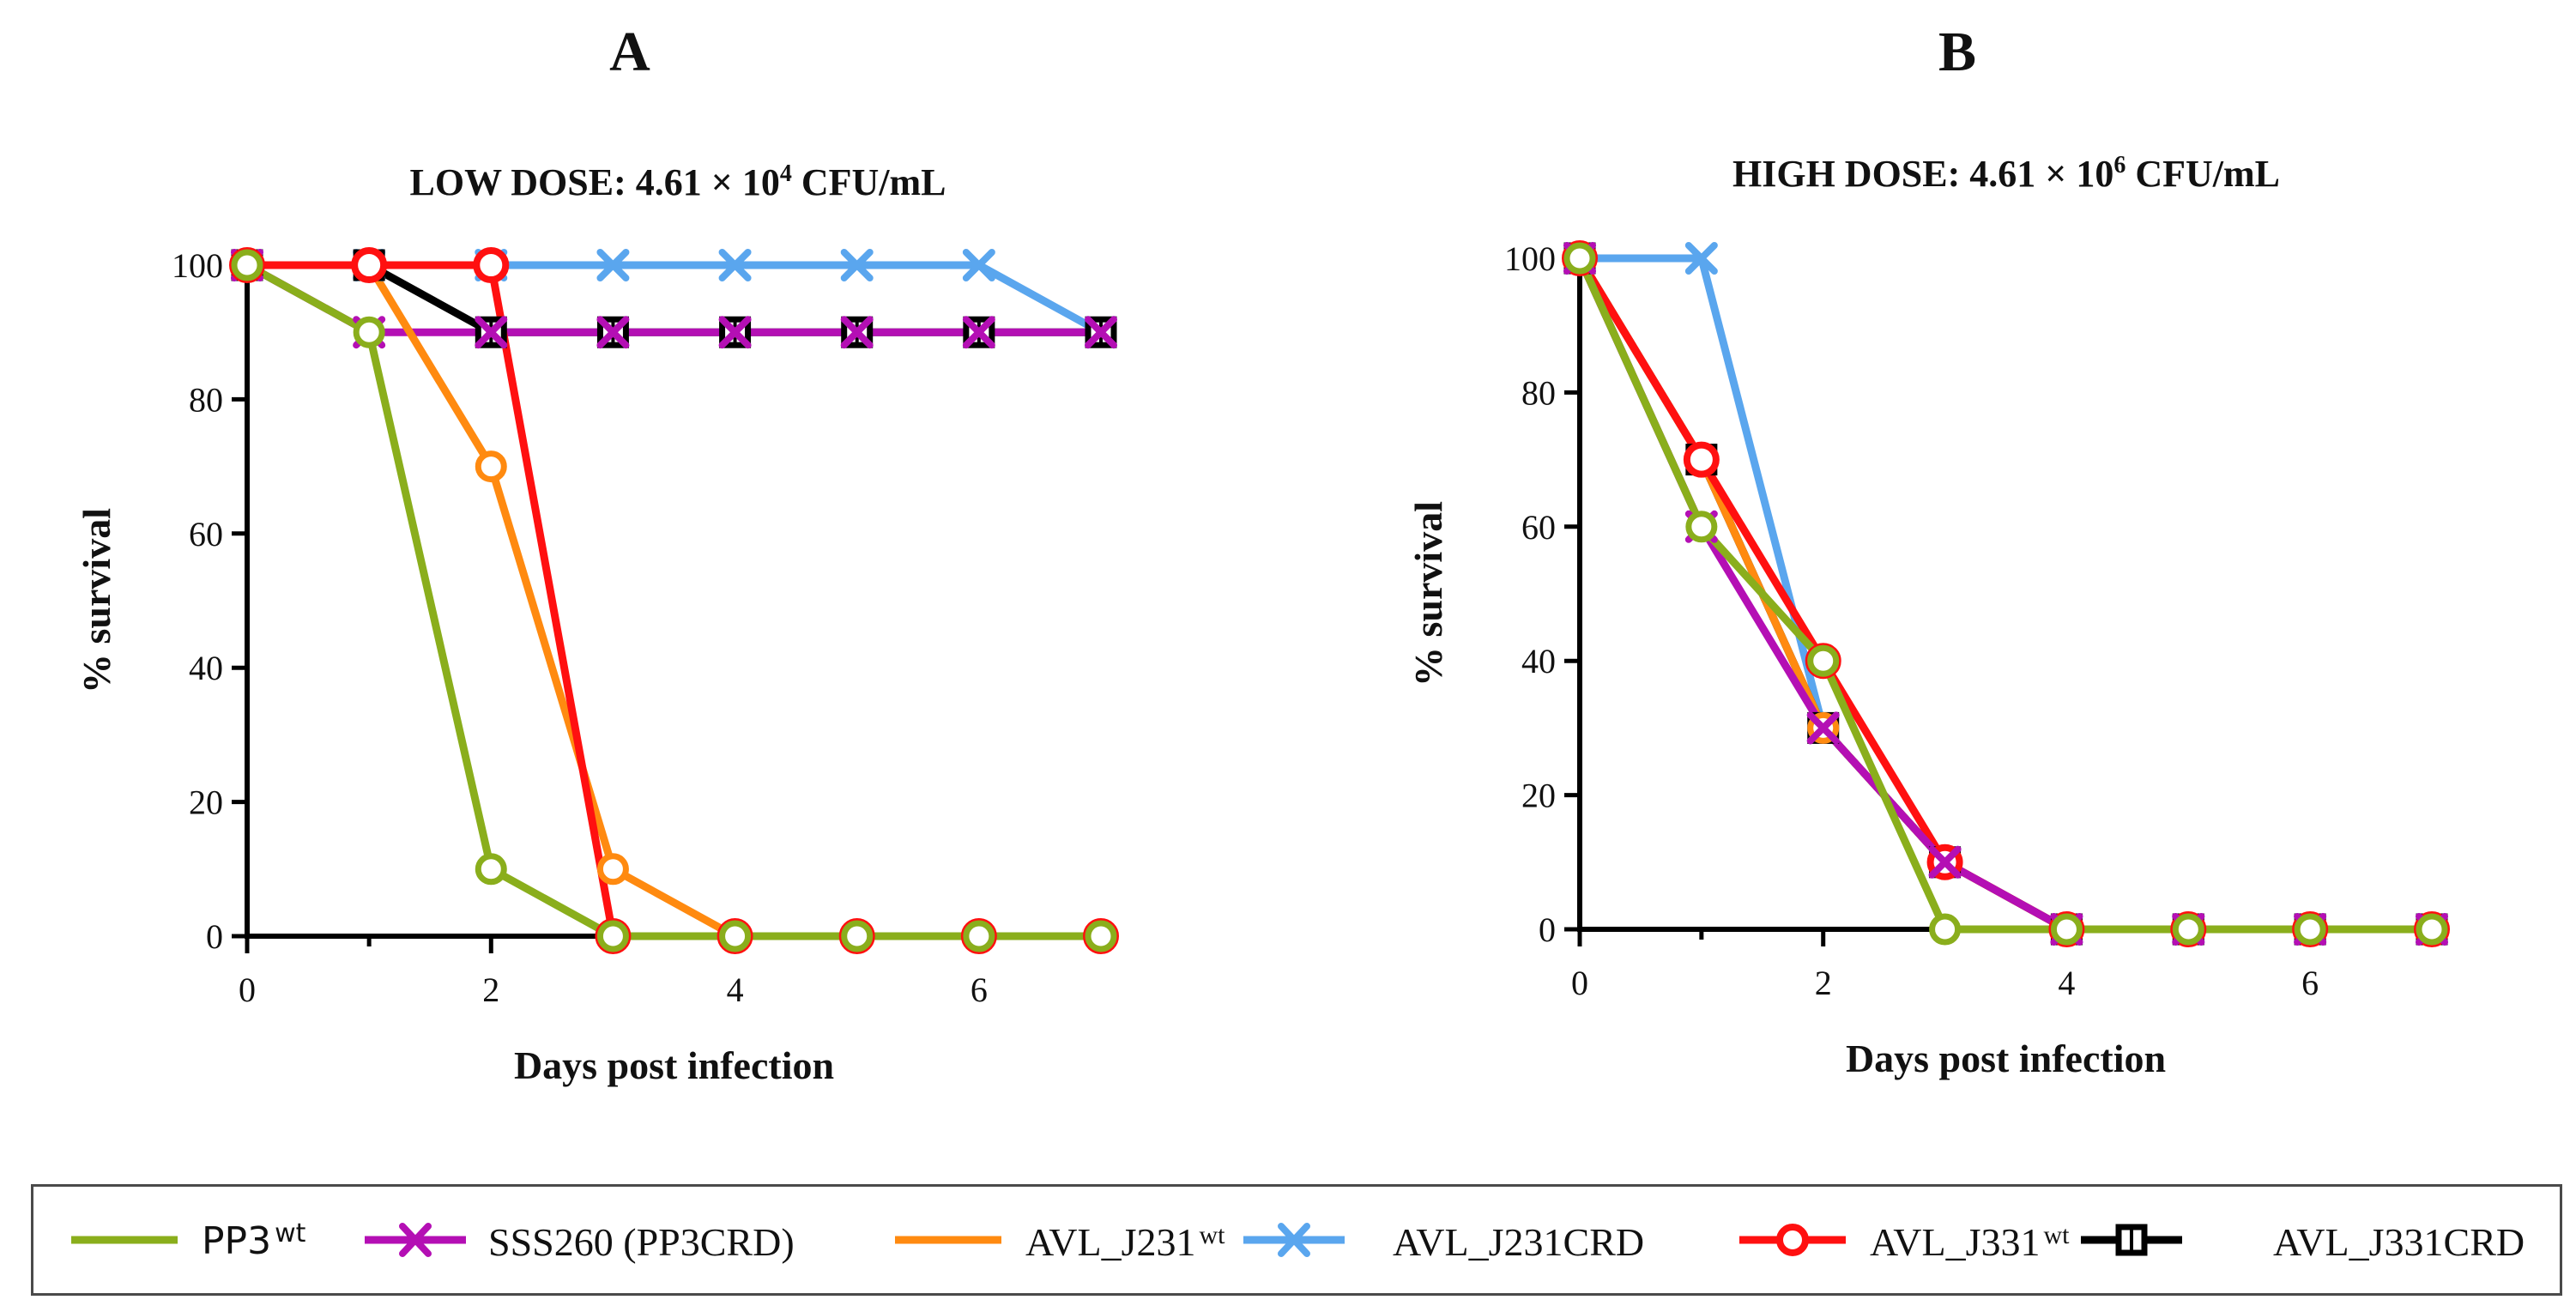  Describe the element at coordinates (629, 52) in the screenshot. I see `panel-letter: A` at that location.